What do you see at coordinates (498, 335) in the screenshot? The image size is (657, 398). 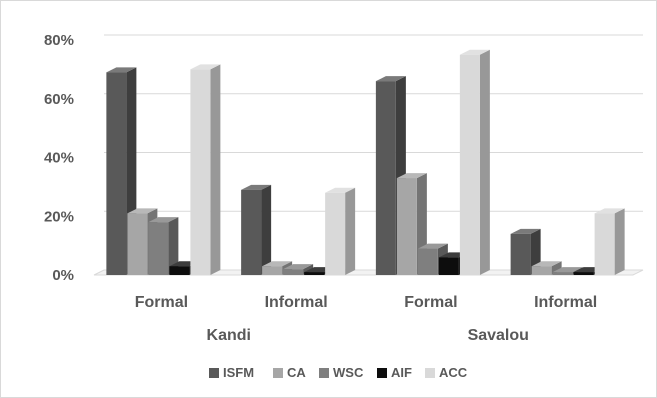 I see `x-group-label: Savalou` at bounding box center [498, 335].